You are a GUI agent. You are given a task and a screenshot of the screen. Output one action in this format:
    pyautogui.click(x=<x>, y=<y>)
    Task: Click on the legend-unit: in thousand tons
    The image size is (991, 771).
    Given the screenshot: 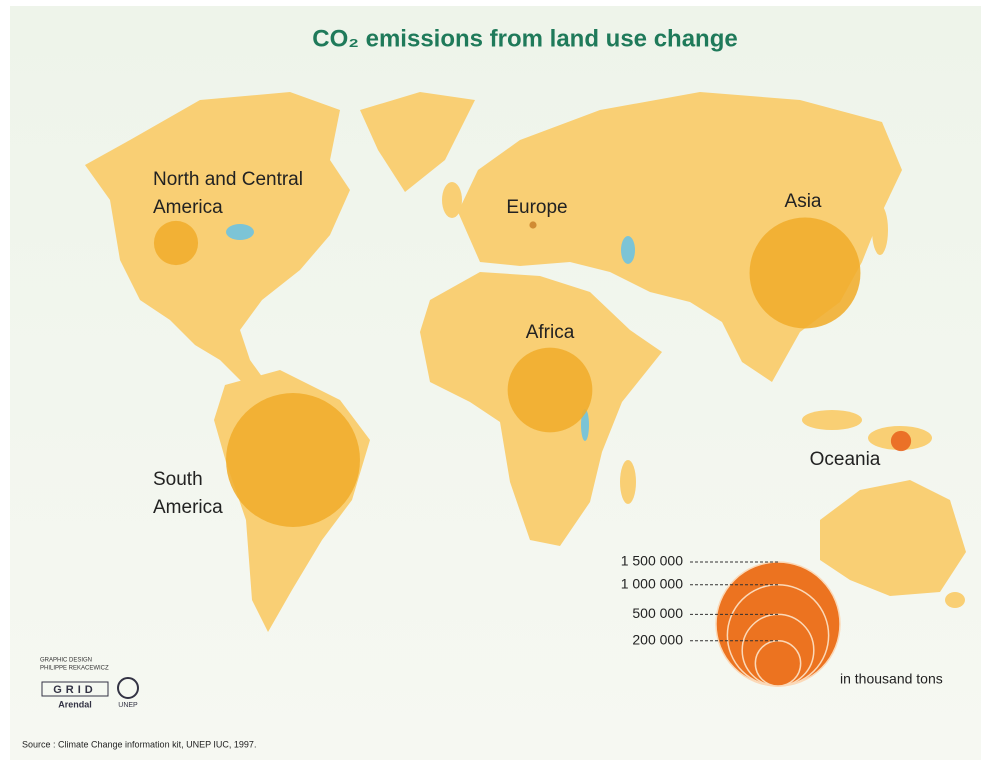 What is the action you would take?
    pyautogui.click(x=891, y=679)
    